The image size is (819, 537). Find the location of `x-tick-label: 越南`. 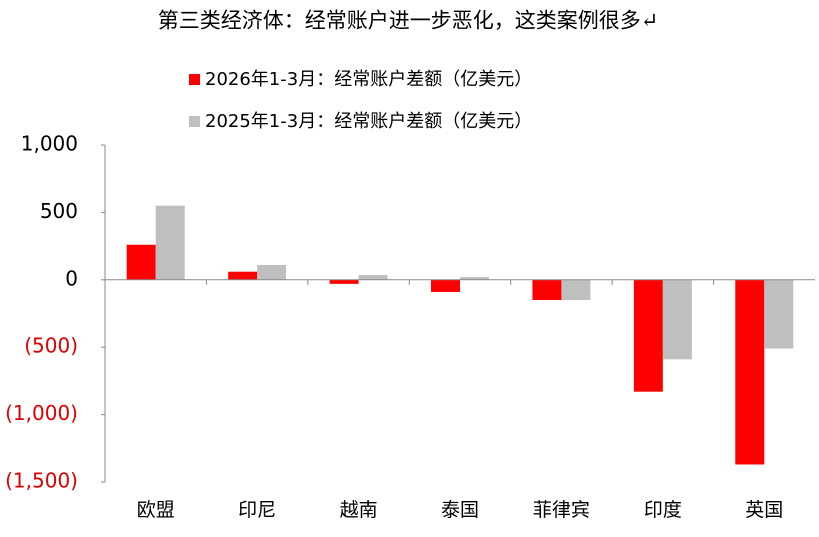

x-tick-label: 越南 is located at coordinates (359, 510).